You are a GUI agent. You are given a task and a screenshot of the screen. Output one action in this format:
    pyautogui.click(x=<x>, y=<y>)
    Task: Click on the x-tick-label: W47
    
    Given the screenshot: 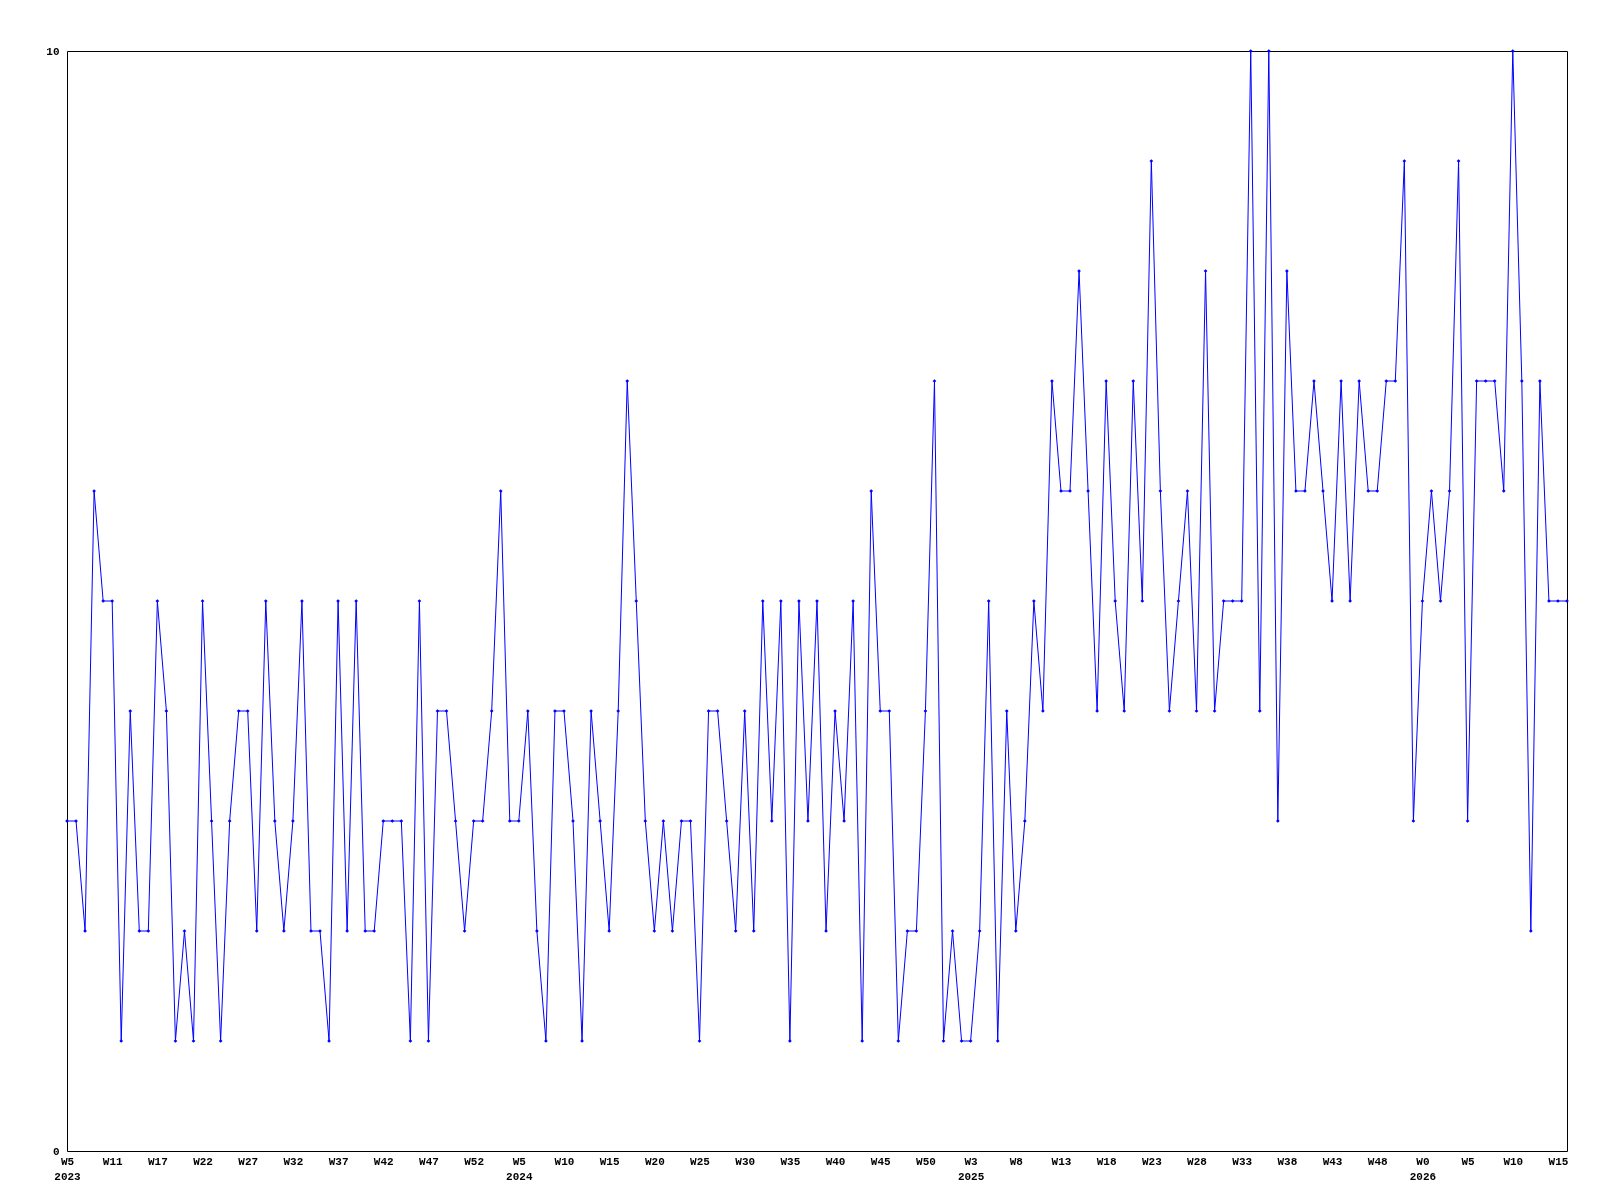 What is the action you would take?
    pyautogui.click(x=429, y=1161)
    